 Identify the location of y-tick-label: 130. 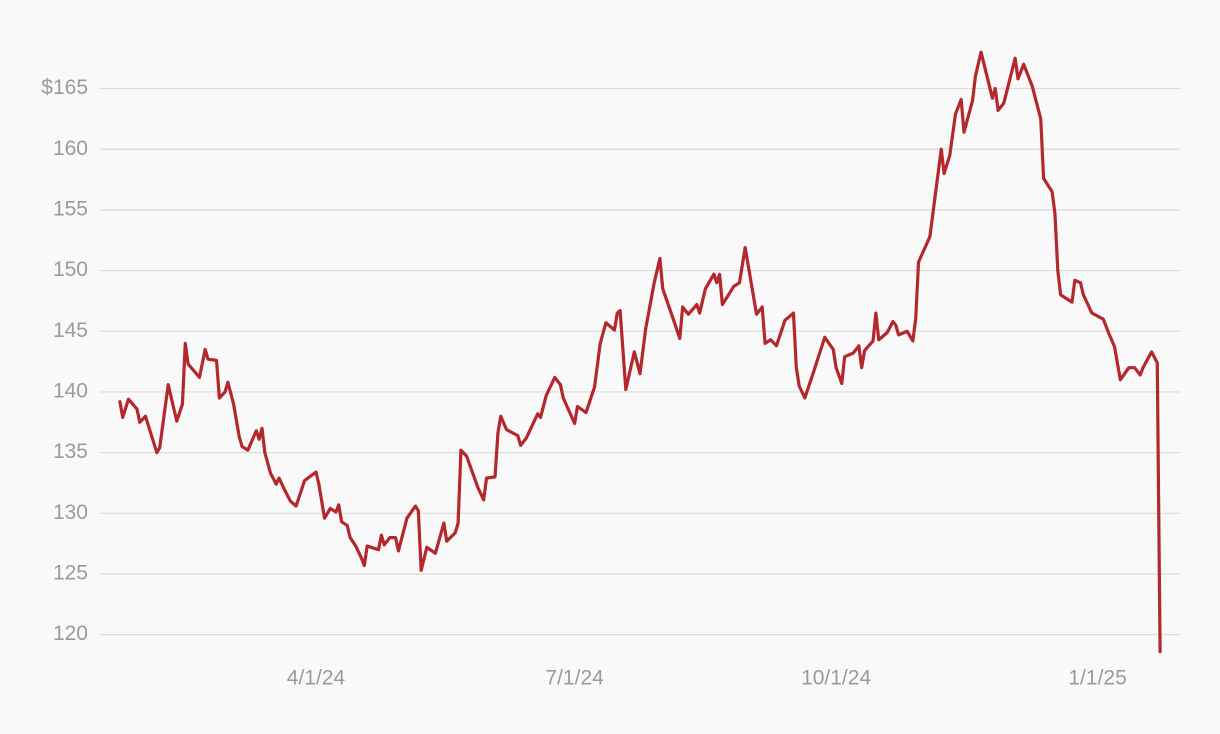
(70, 512).